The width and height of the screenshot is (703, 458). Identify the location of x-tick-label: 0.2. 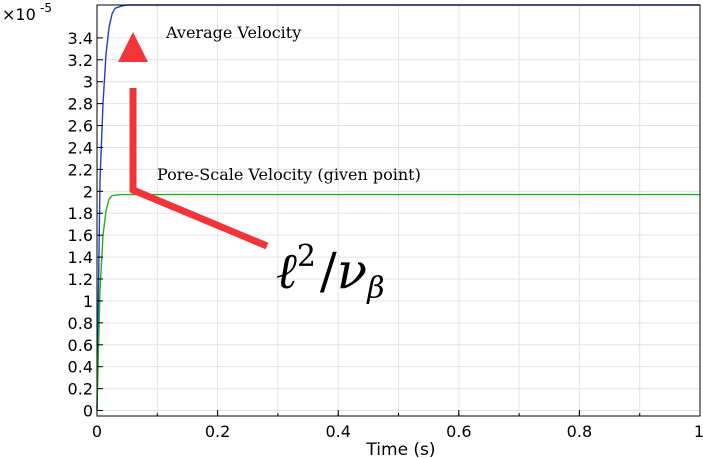
(217, 431).